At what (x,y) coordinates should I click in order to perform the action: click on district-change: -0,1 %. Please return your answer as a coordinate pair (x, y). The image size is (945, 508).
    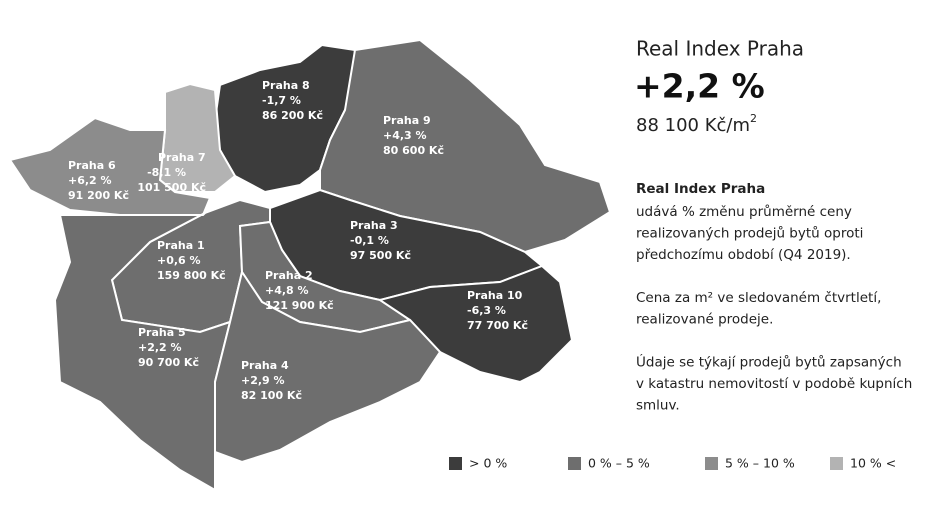
    Looking at the image, I should click on (369, 240).